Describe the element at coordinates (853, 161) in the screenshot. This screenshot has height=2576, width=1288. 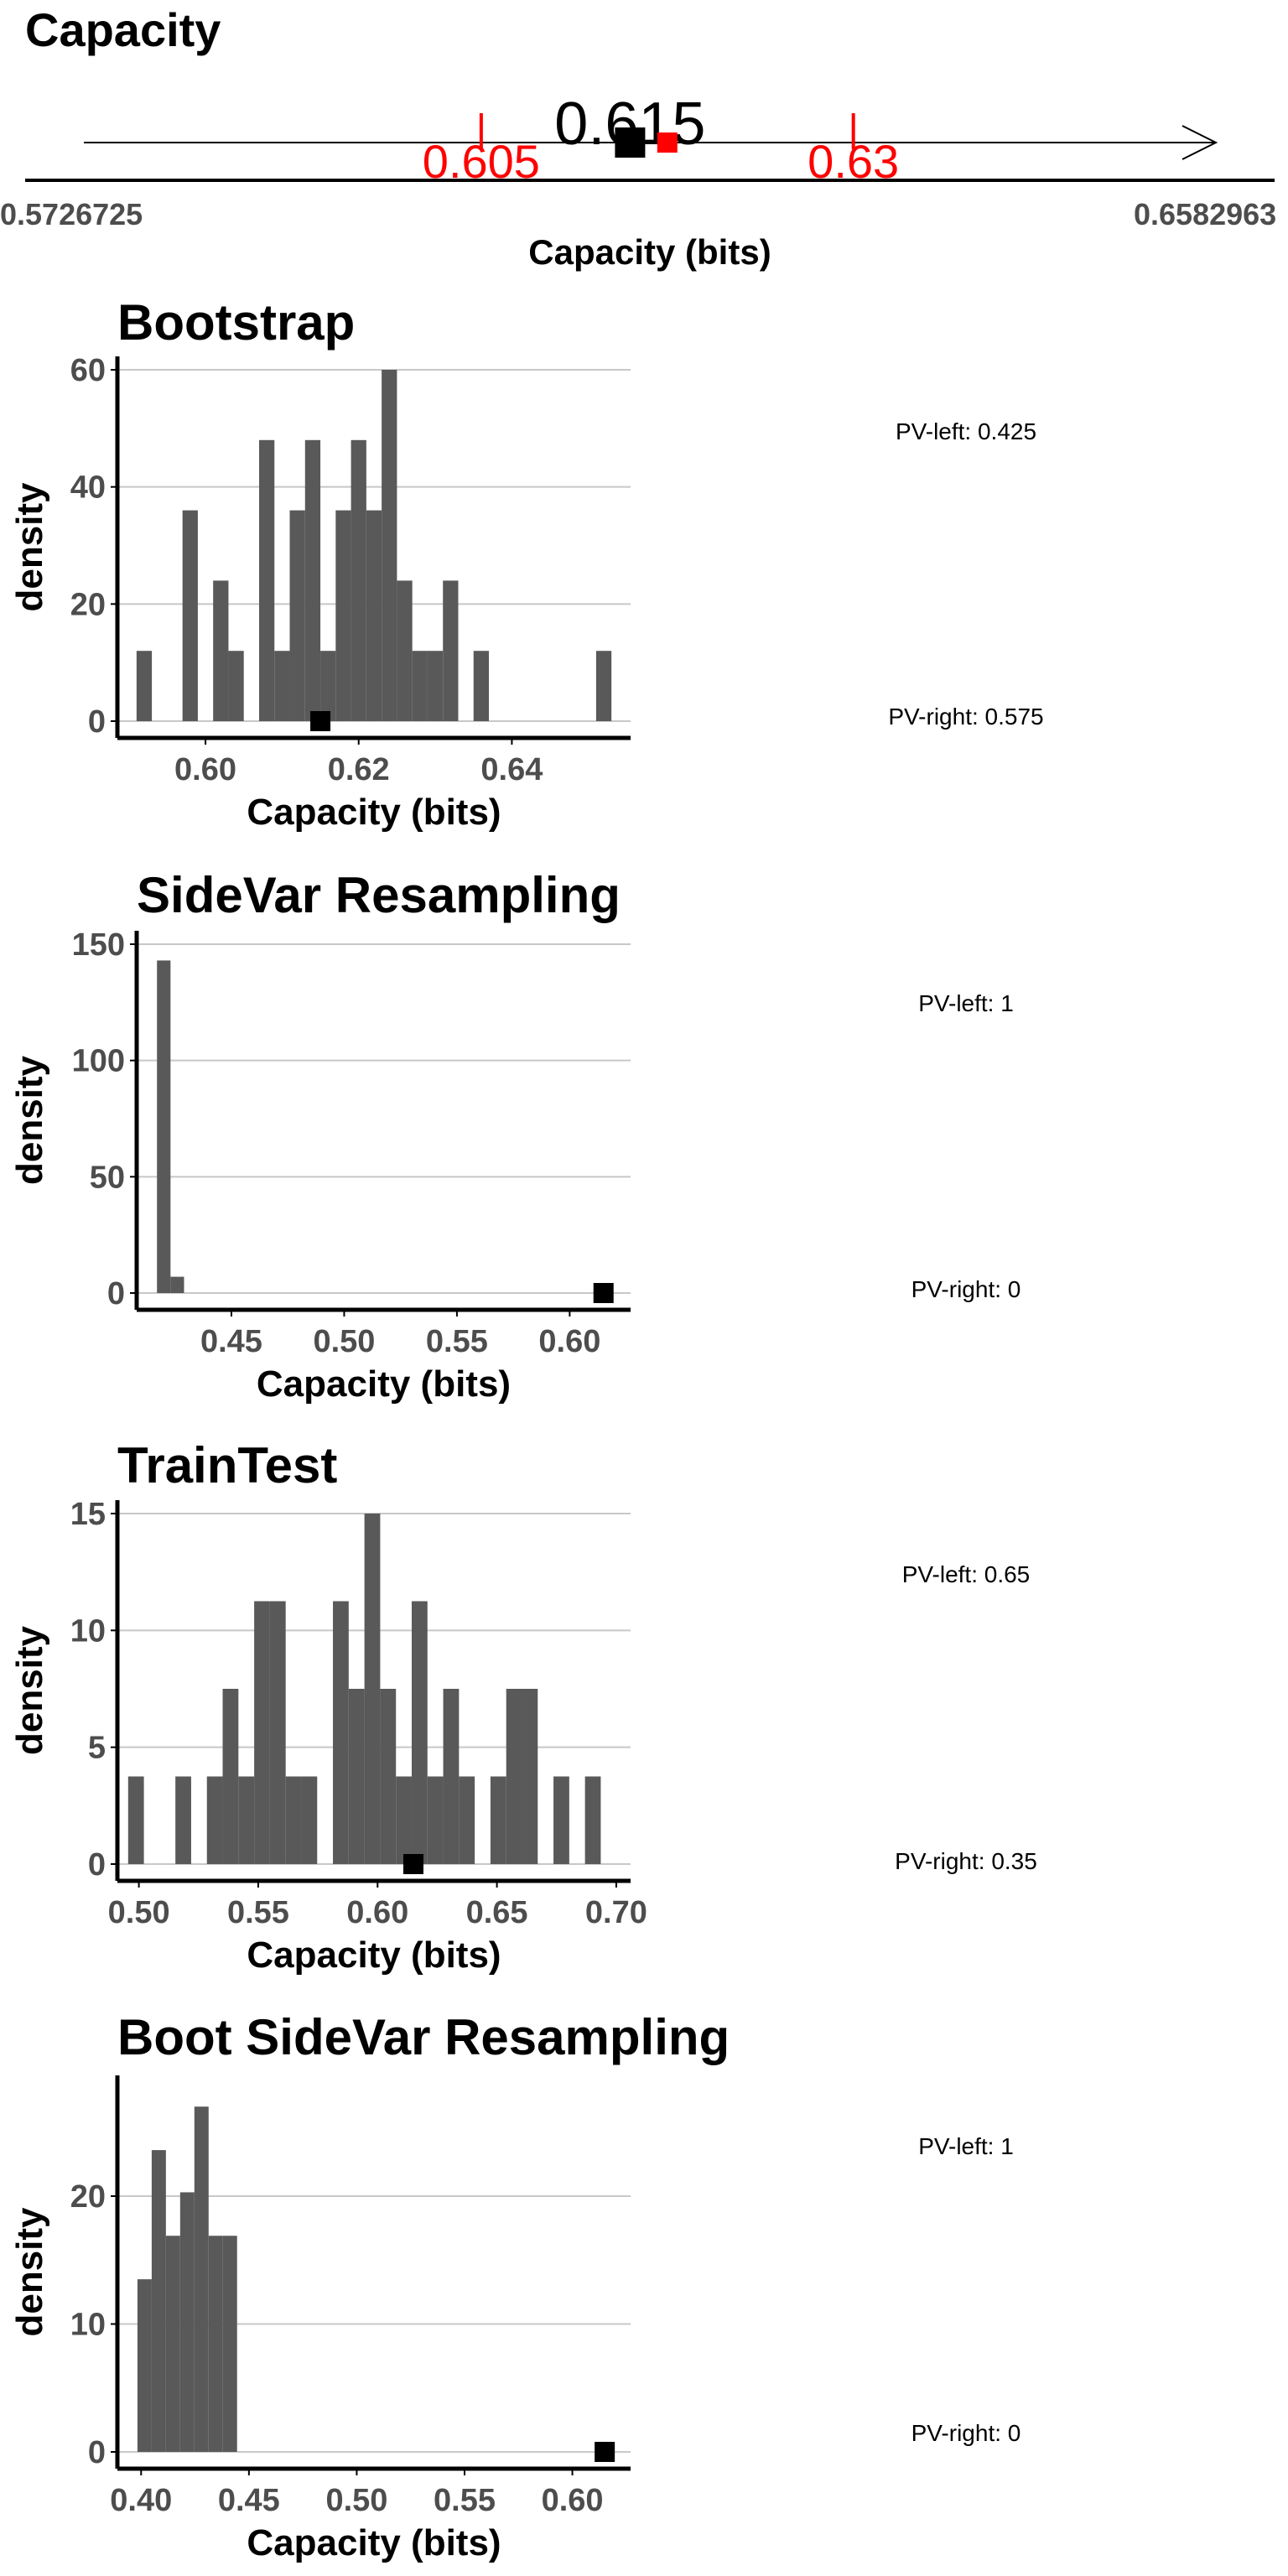
I see `ci-upper-label: 0.63` at that location.